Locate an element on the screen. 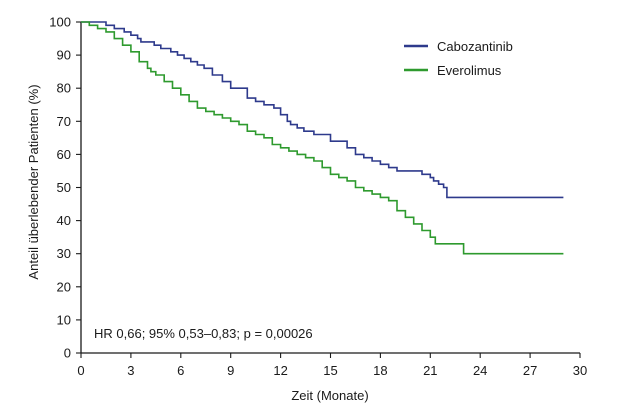  y-tick-label: 10 is located at coordinates (64, 319).